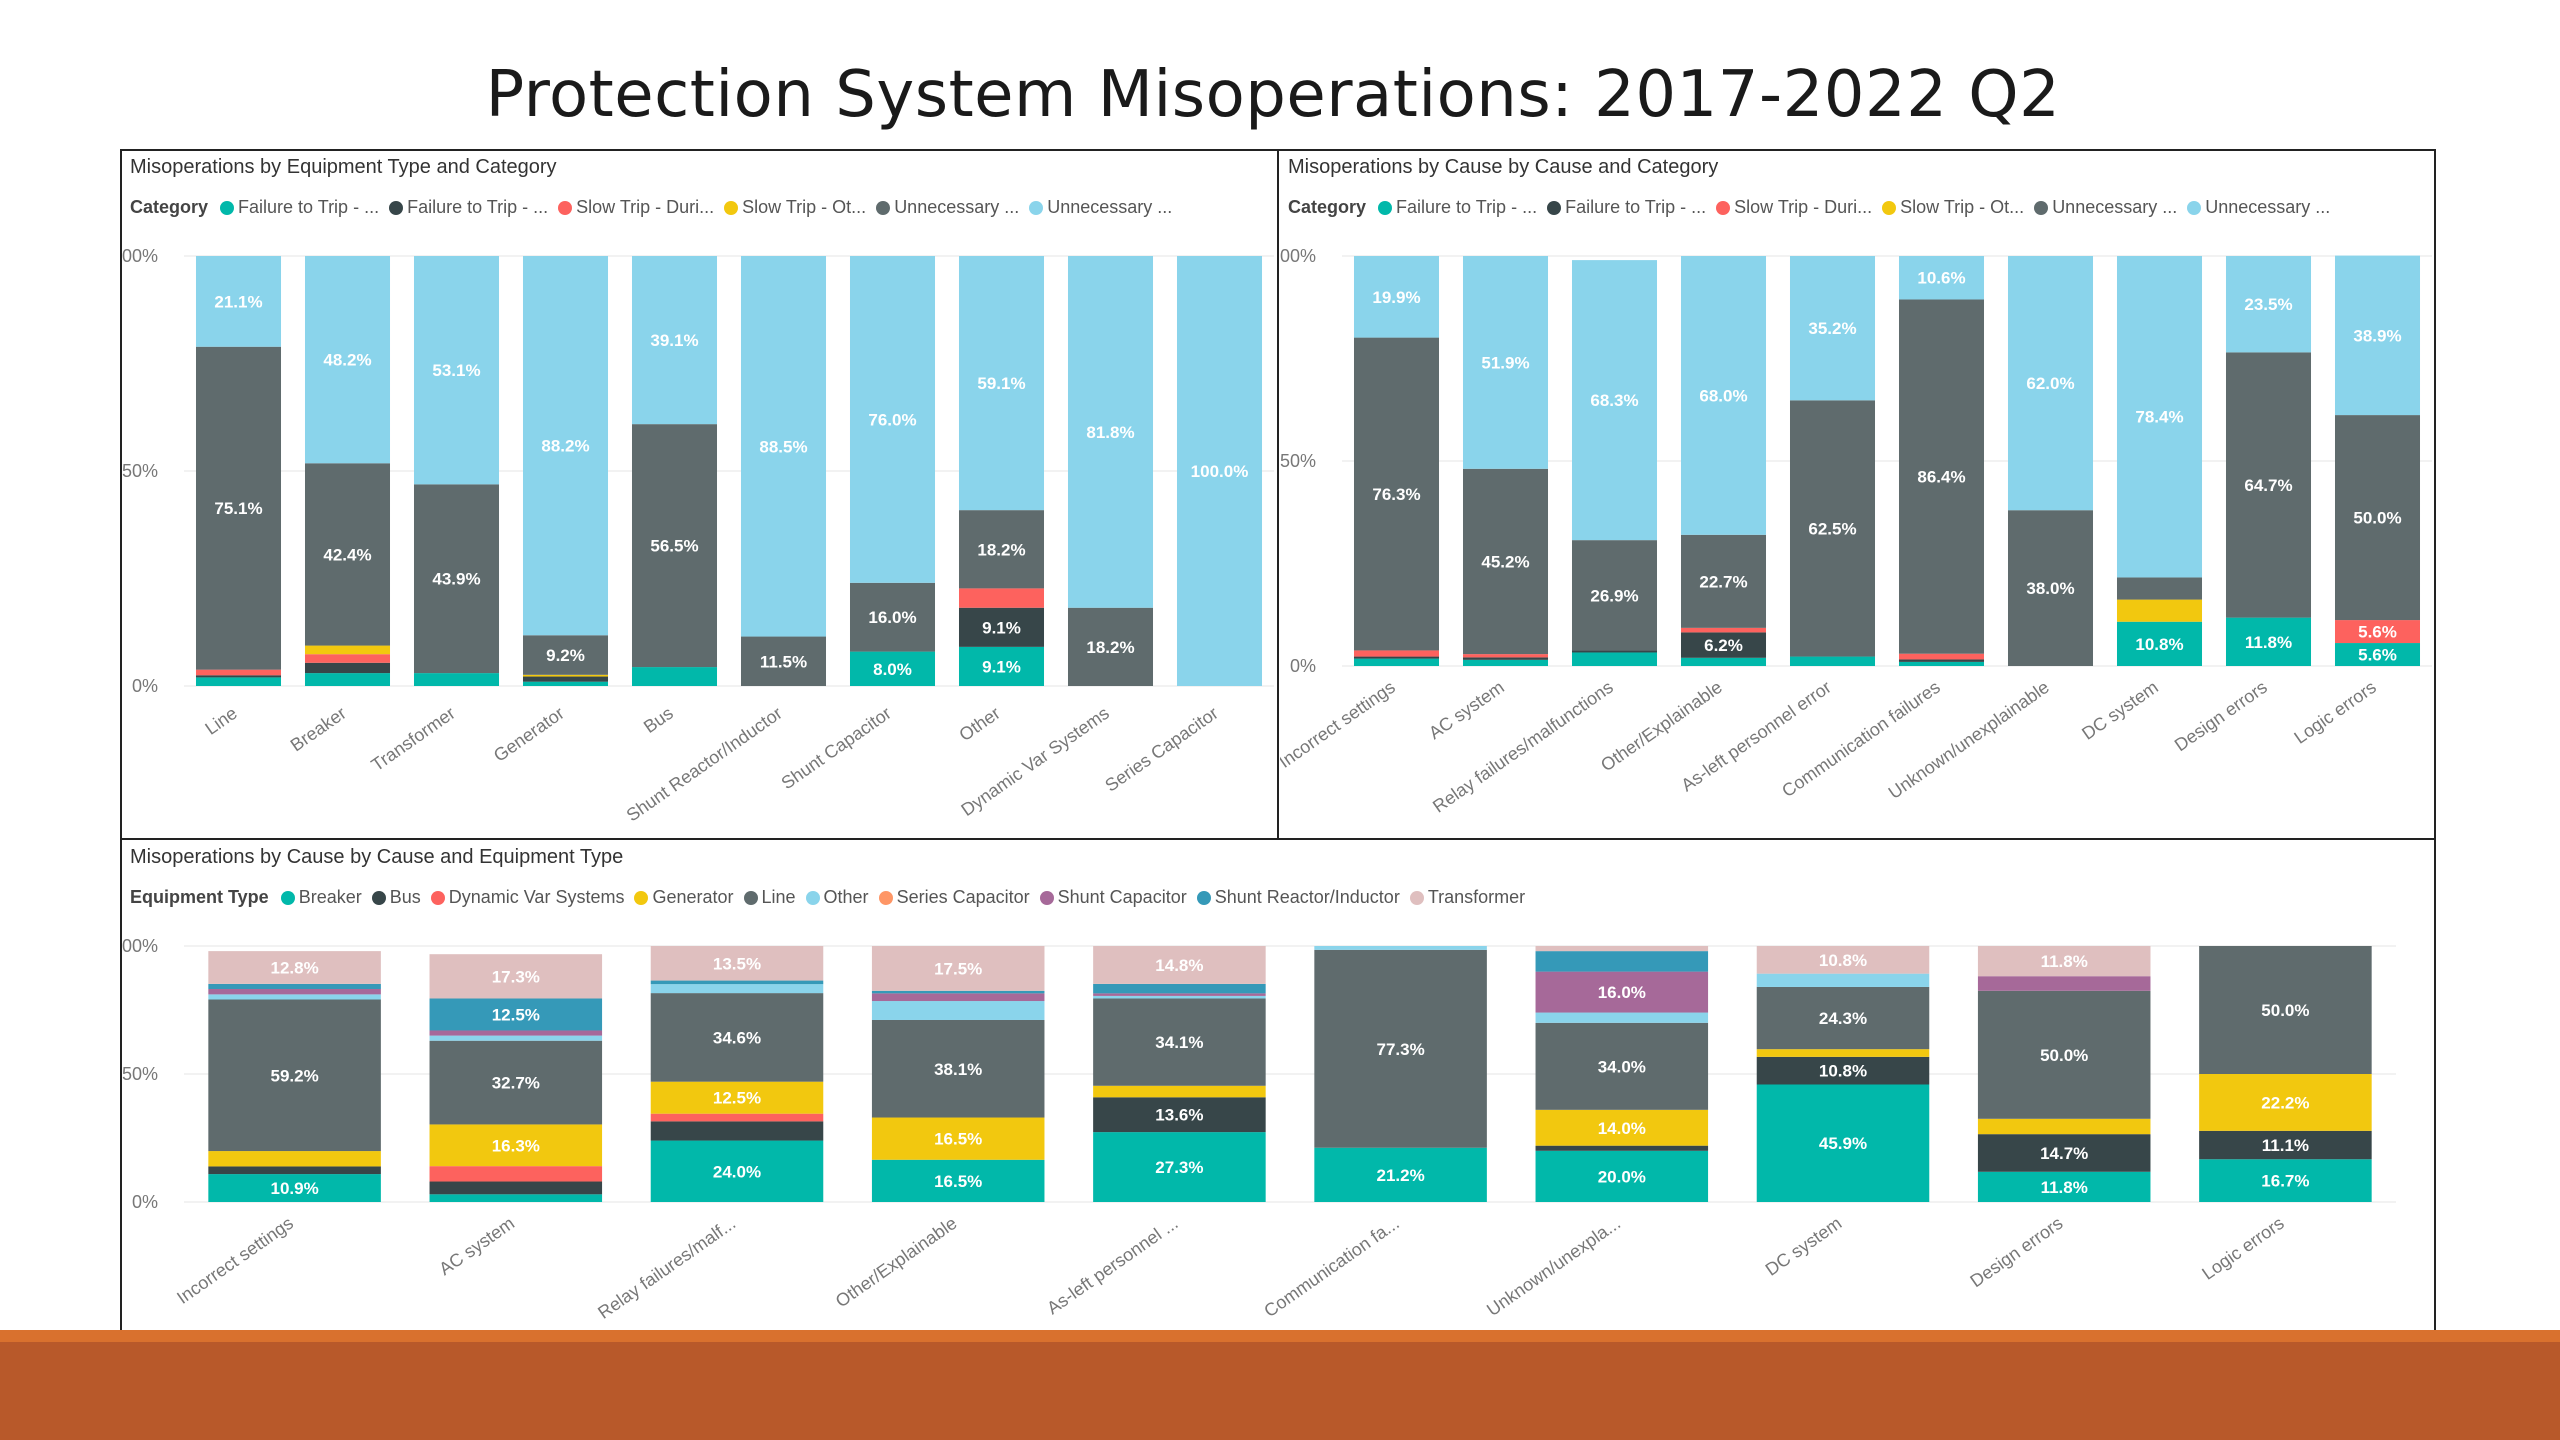 The width and height of the screenshot is (2560, 1440). I want to click on legend-item: Dynamic Var Systems, so click(527, 897).